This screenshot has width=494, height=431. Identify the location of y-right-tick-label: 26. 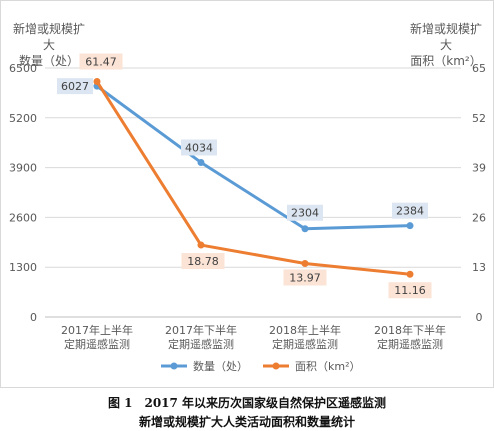
(479, 217).